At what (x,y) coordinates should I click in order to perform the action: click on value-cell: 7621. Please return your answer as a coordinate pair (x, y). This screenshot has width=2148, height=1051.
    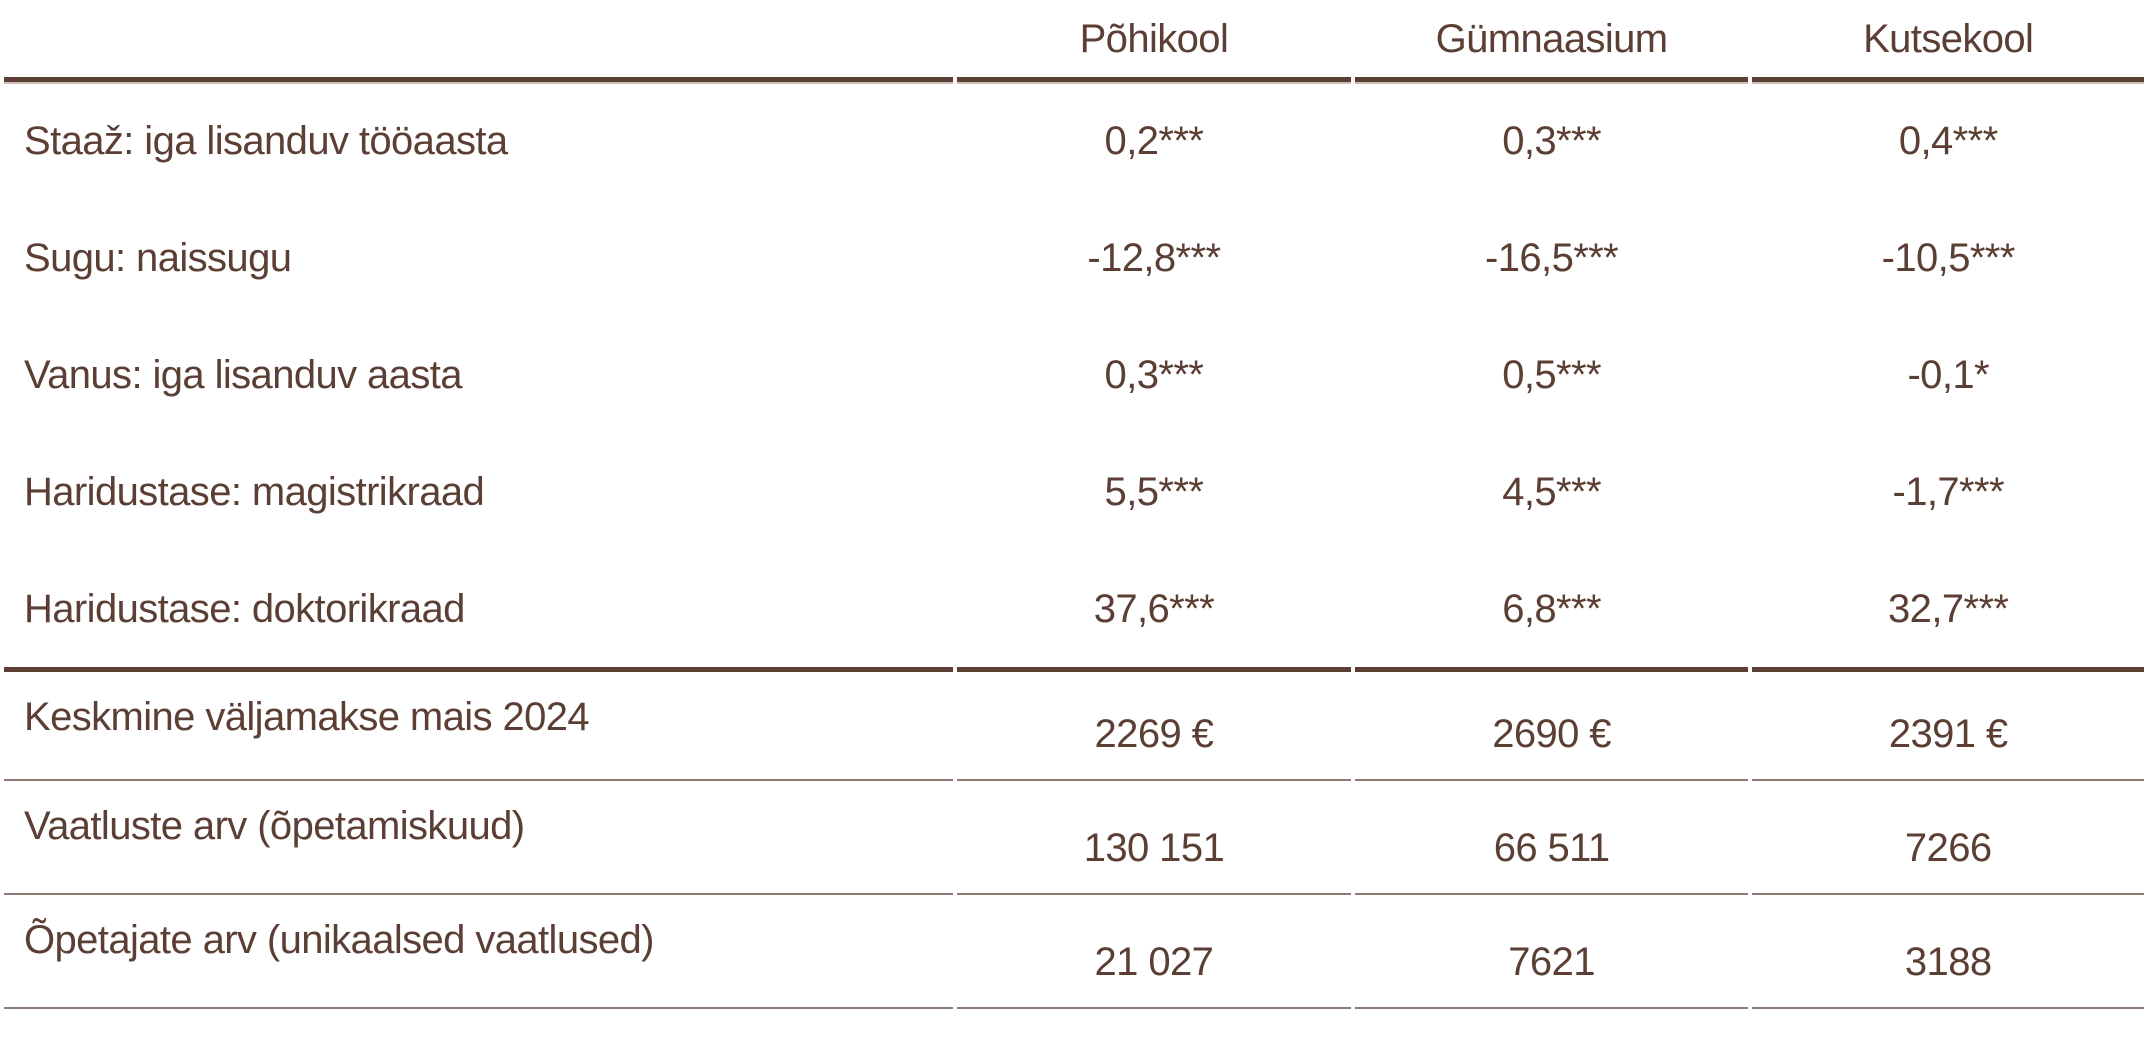
    Looking at the image, I should click on (1551, 952).